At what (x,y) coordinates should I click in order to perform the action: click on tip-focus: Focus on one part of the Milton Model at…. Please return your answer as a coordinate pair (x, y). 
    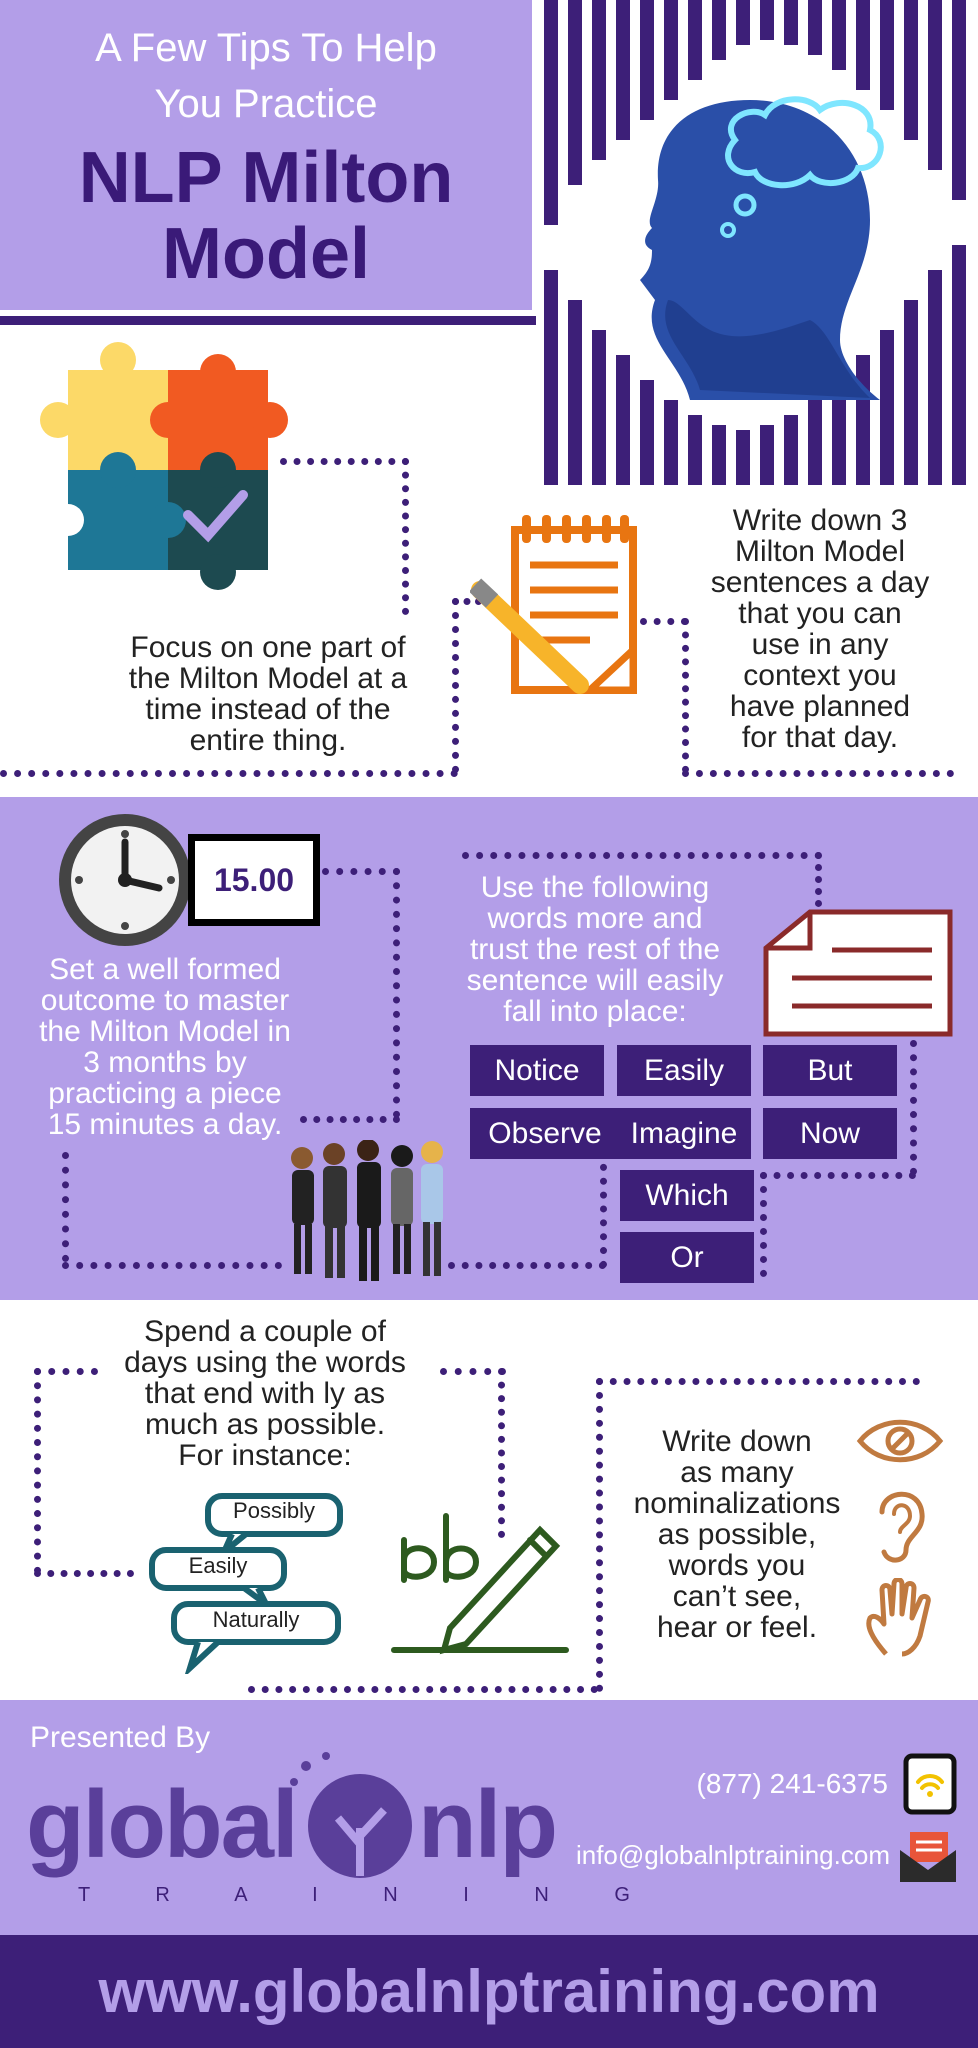
    Looking at the image, I should click on (268, 694).